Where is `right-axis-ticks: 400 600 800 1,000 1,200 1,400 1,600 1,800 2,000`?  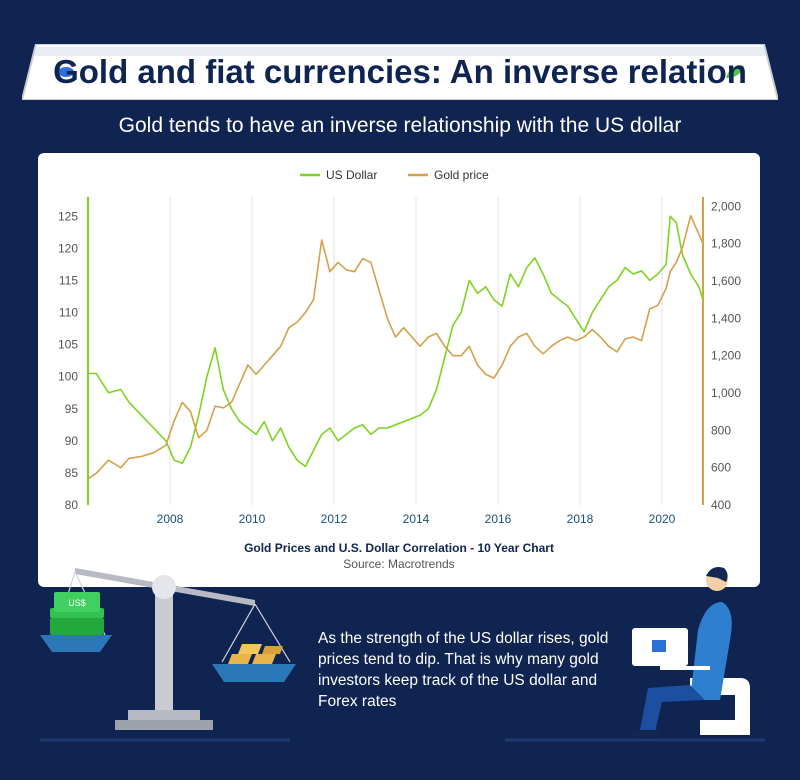
right-axis-ticks: 400 600 800 1,000 1,200 1,400 1,600 1,800 2,000 is located at coordinates (726, 355).